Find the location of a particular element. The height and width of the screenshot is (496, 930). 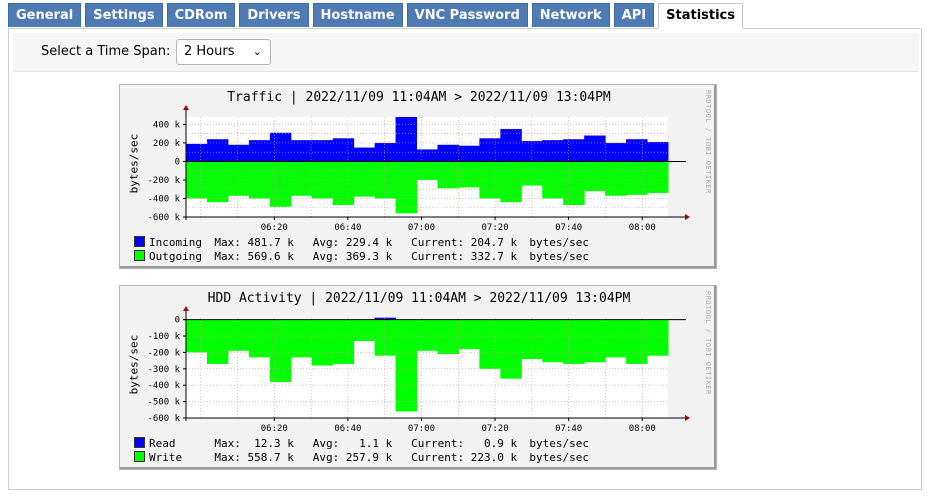

tab-settings: Settings is located at coordinates (124, 15).